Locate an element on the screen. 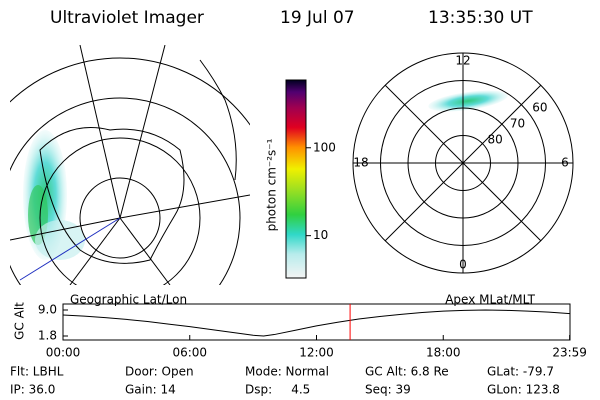  y-axis-label: GC Alt is located at coordinates (20, 321).